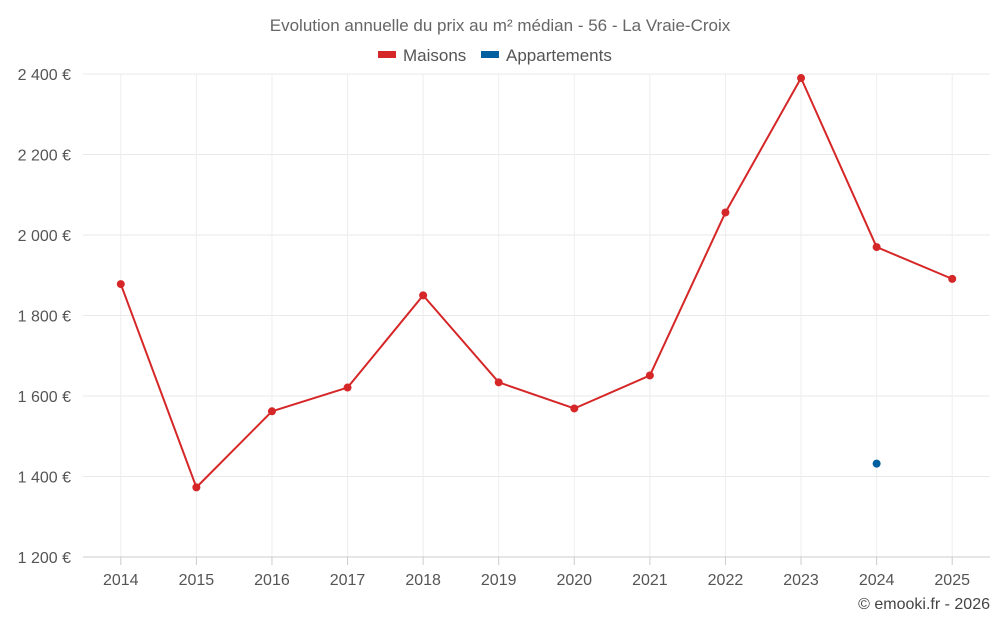 The width and height of the screenshot is (1000, 625). Describe the element at coordinates (952, 580) in the screenshot. I see `x-tick-label: 2025` at that location.